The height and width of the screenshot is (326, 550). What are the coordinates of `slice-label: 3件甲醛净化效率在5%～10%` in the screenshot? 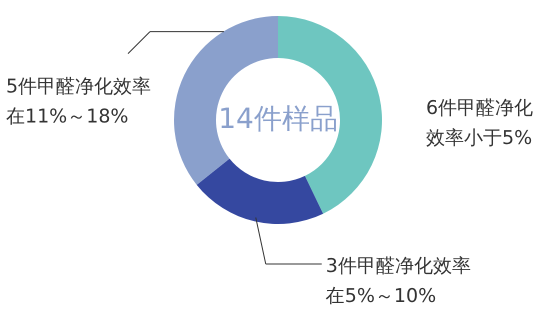 It's located at (398, 281).